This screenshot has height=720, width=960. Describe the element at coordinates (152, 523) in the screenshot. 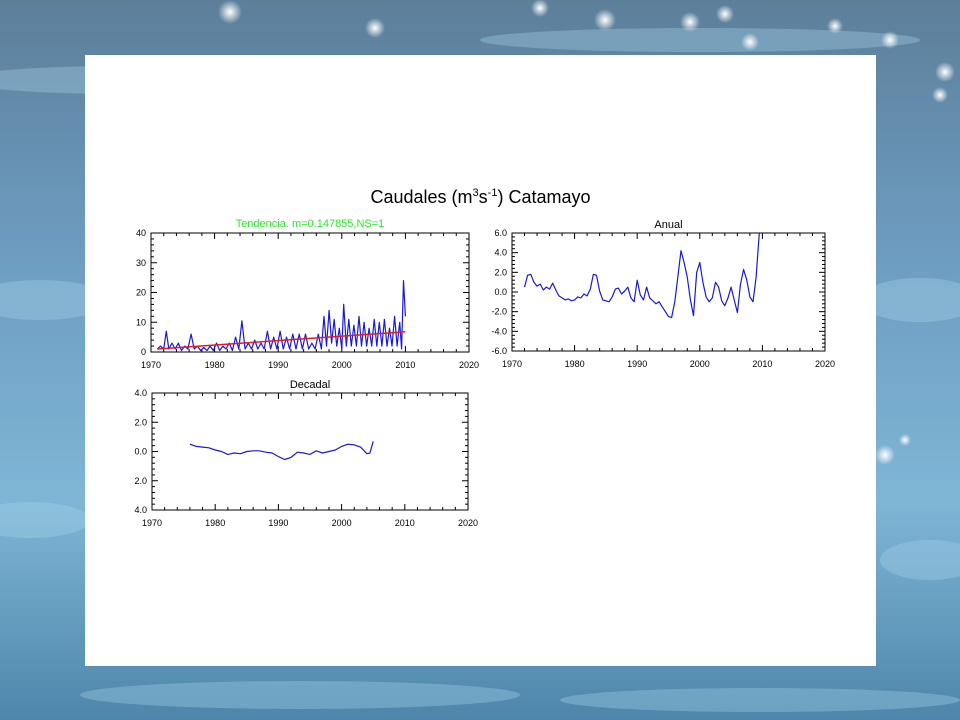

I see `decadal-x-tick-label: 1970` at that location.